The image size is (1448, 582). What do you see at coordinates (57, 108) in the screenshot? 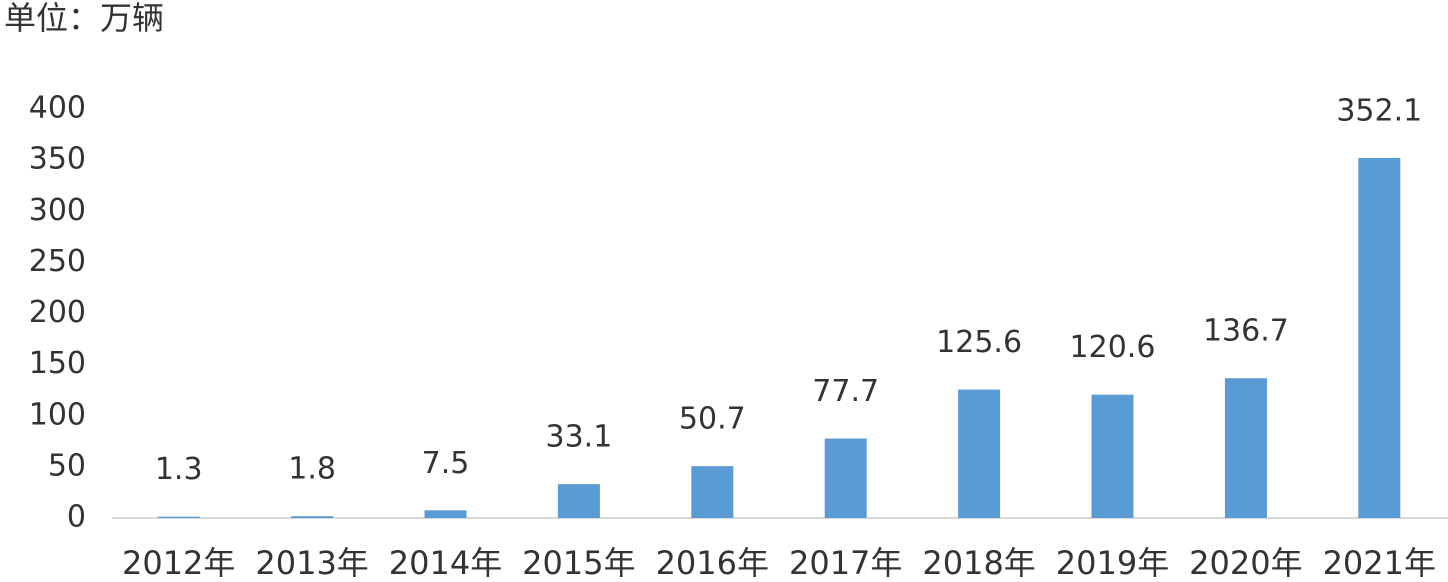
I see `y-tick-label: 400` at bounding box center [57, 108].